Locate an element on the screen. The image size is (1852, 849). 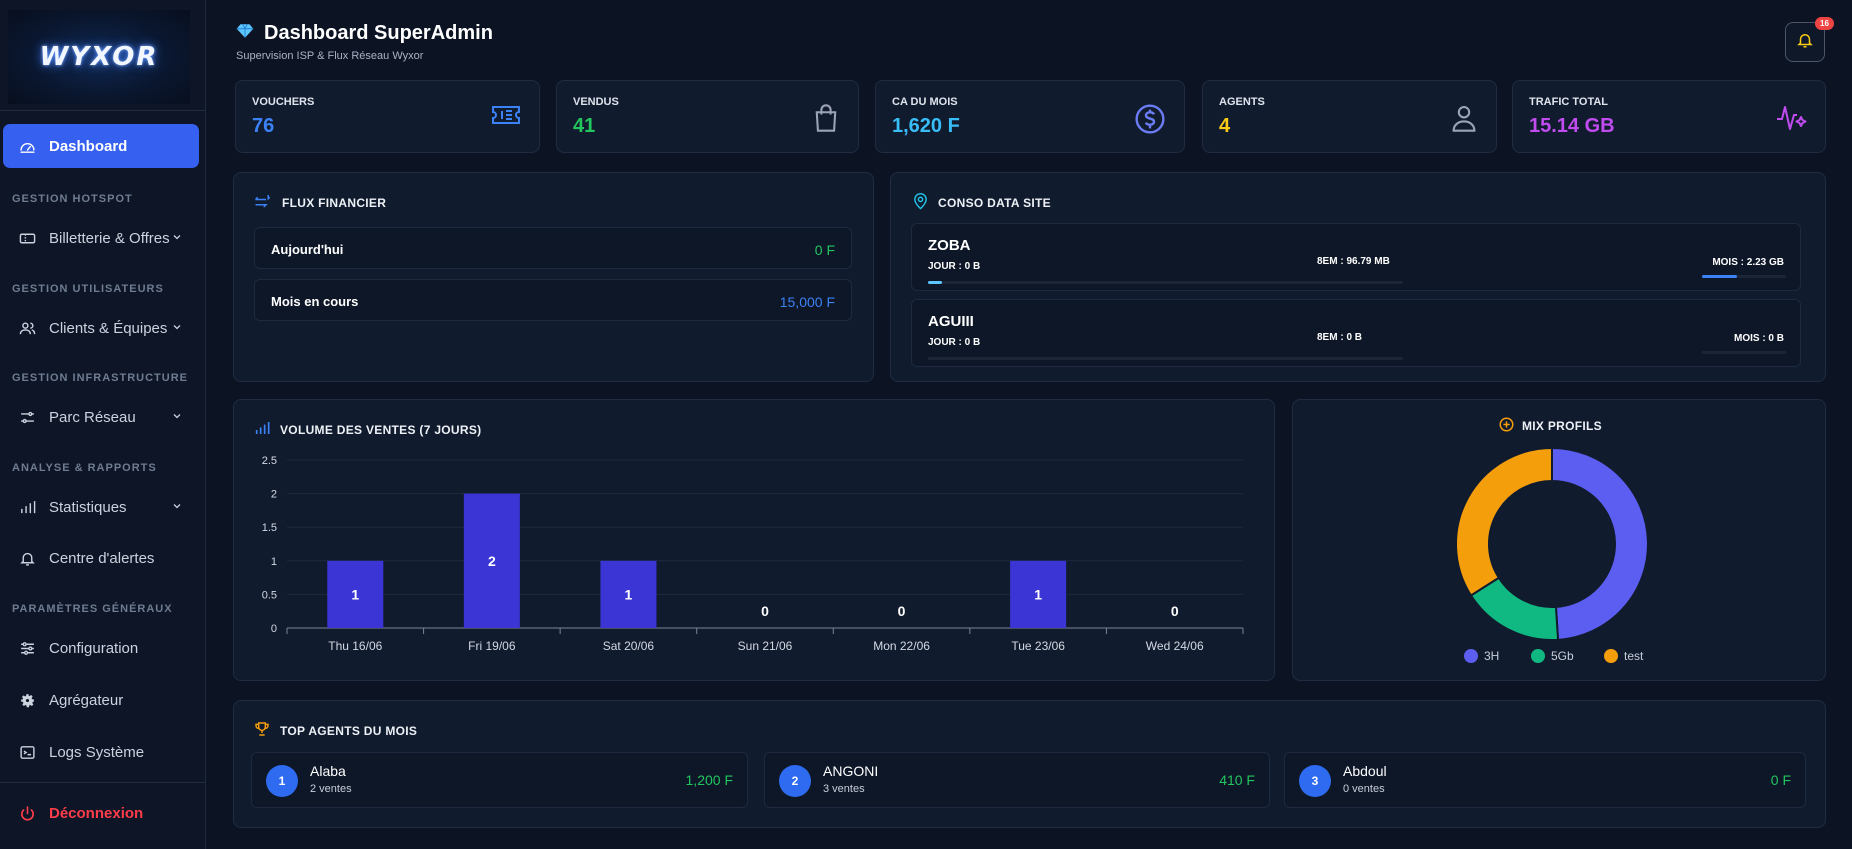
x-tick-label: Sat 20/06 is located at coordinates (629, 646).